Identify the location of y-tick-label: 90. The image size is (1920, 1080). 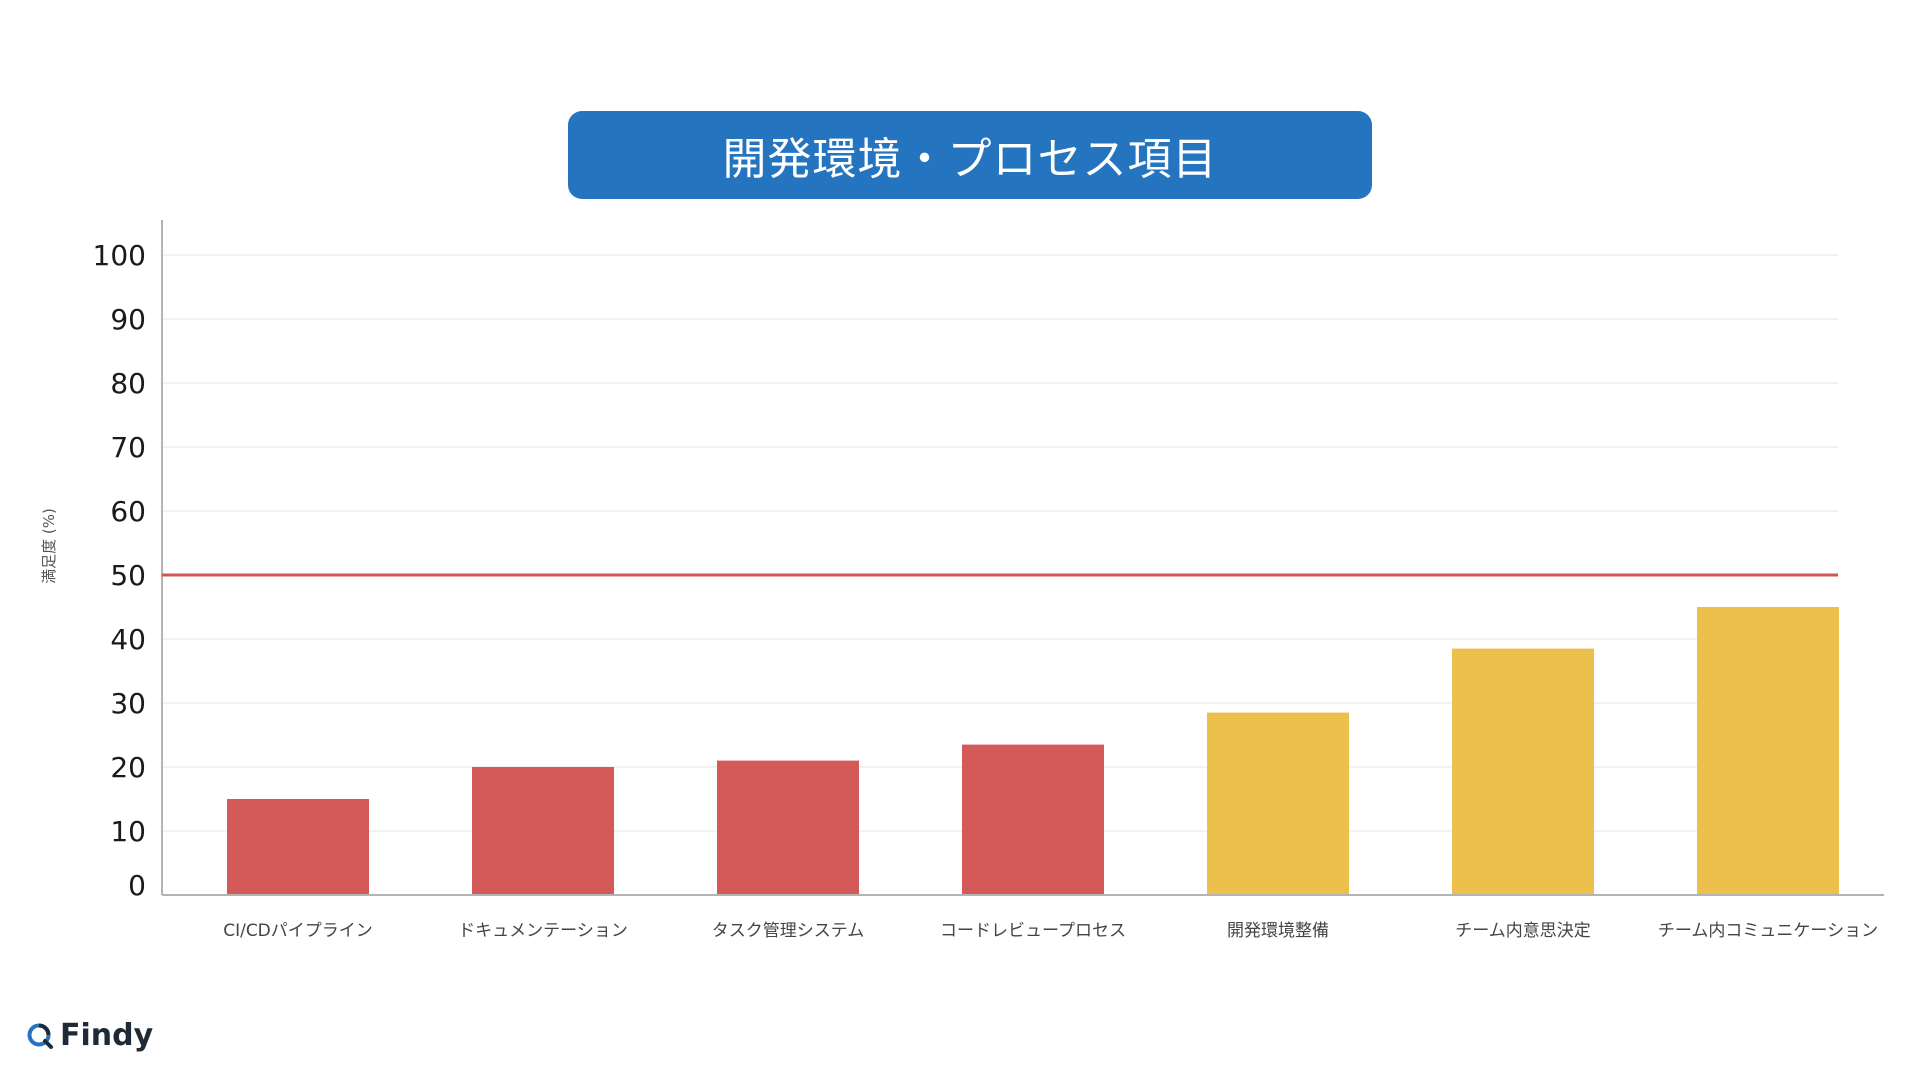
(128, 319).